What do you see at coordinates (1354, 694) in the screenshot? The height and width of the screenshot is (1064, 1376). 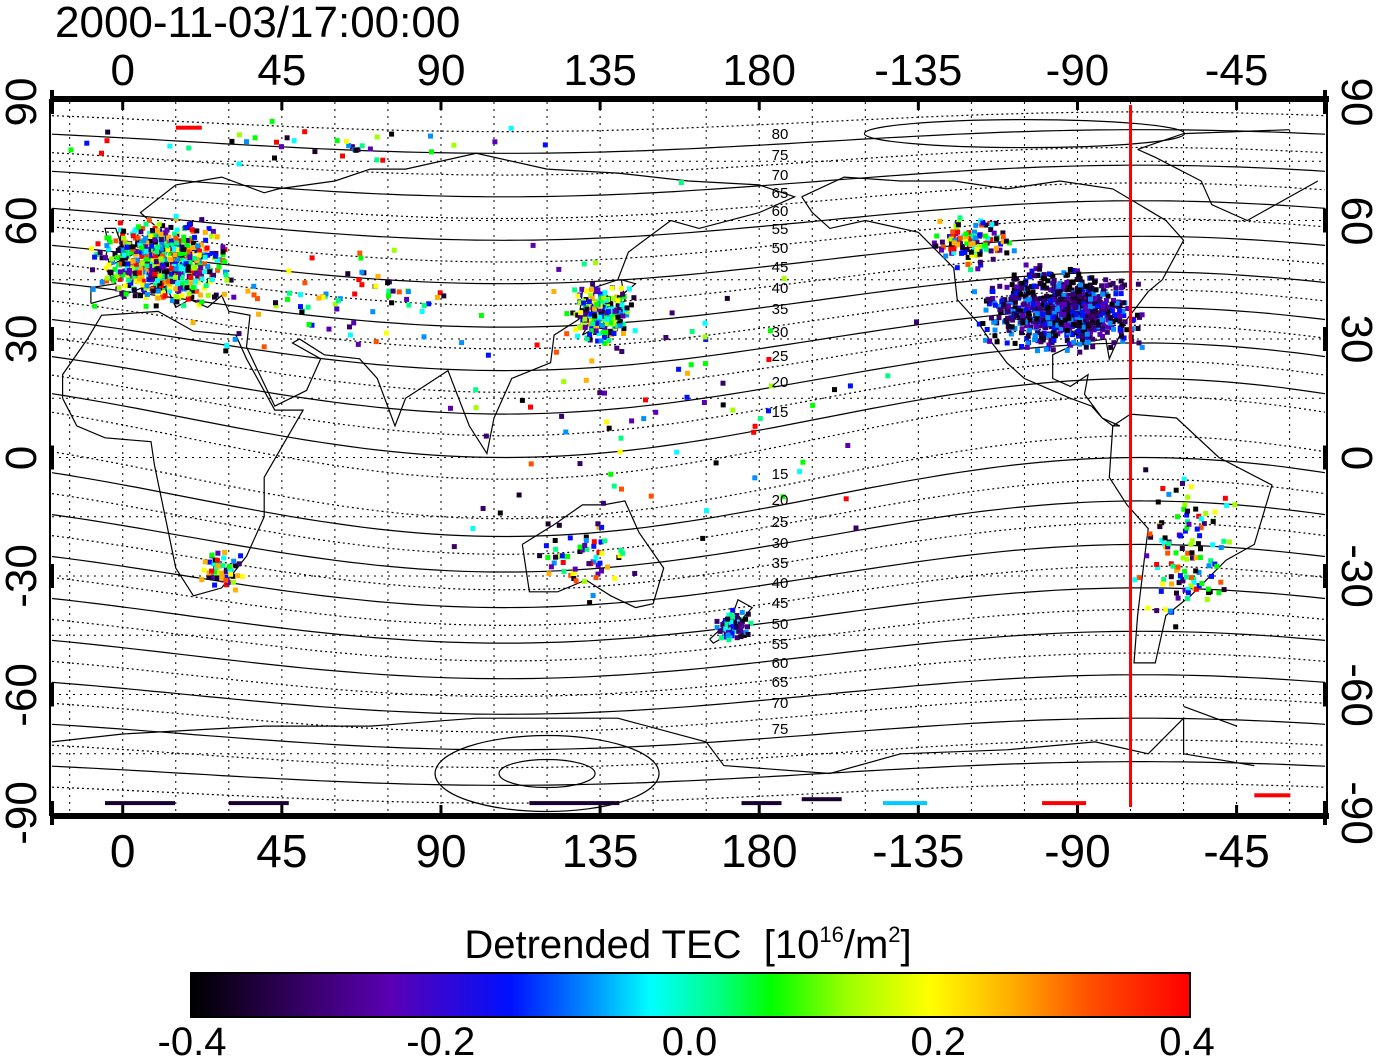 I see `y-tick-label-right: -60` at bounding box center [1354, 694].